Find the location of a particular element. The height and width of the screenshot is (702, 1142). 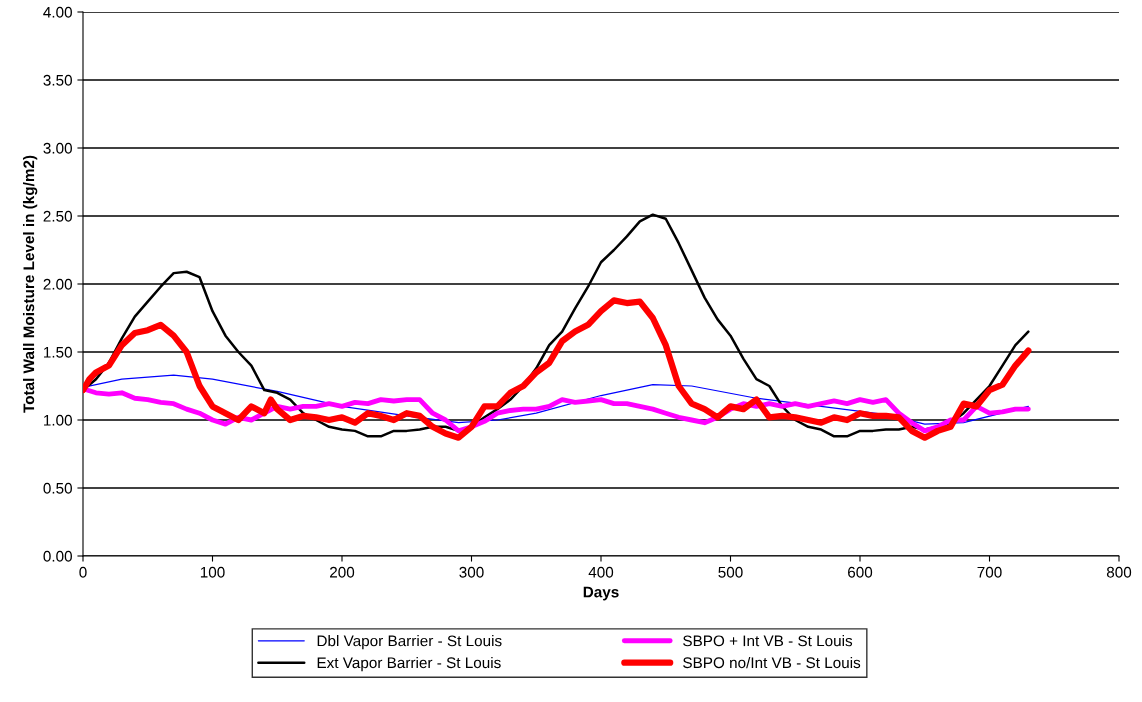

y-tick-label: 3.00 is located at coordinates (57, 148).